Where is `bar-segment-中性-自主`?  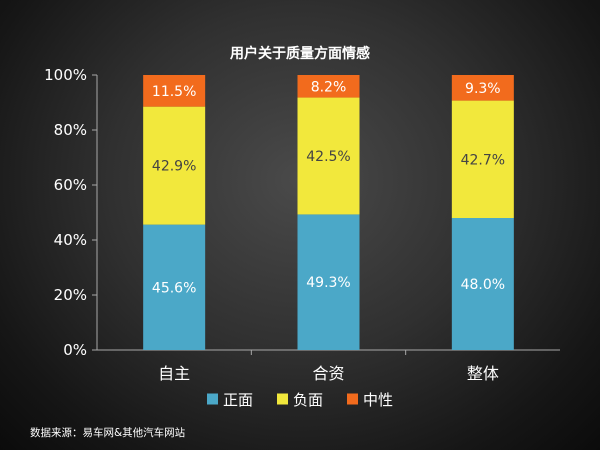
bar-segment-中性-自主 is located at coordinates (174, 91).